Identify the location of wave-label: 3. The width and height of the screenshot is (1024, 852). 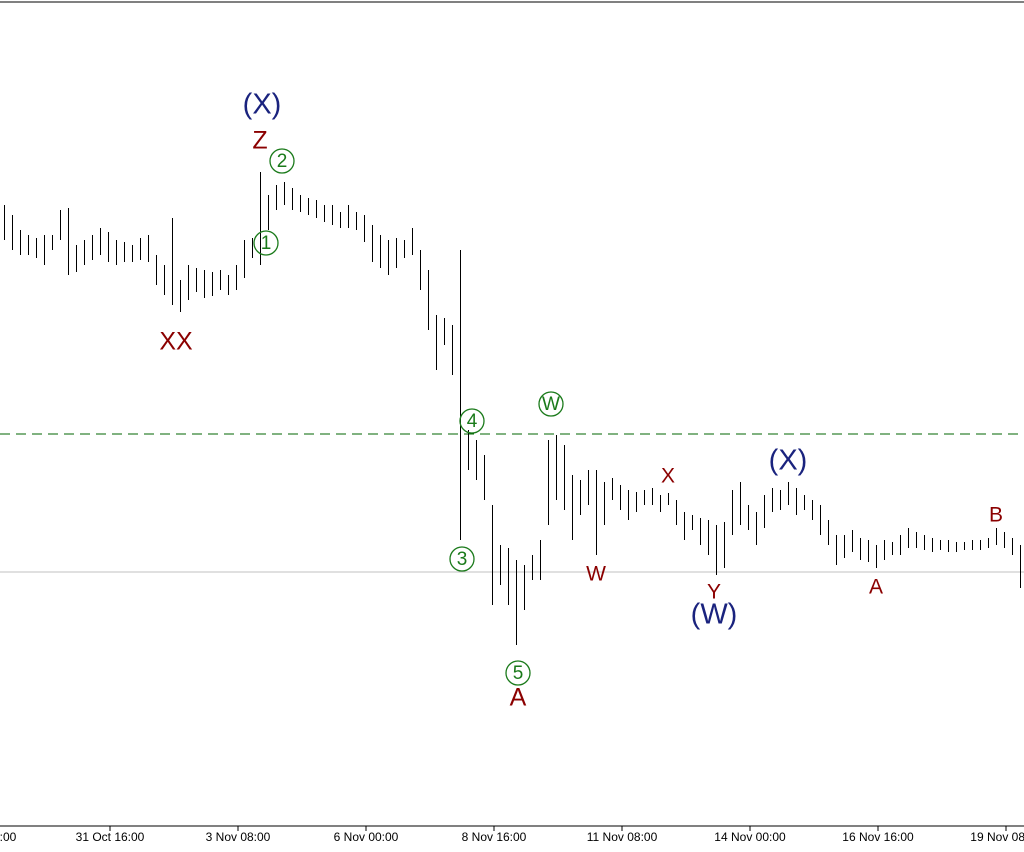
(462, 559).